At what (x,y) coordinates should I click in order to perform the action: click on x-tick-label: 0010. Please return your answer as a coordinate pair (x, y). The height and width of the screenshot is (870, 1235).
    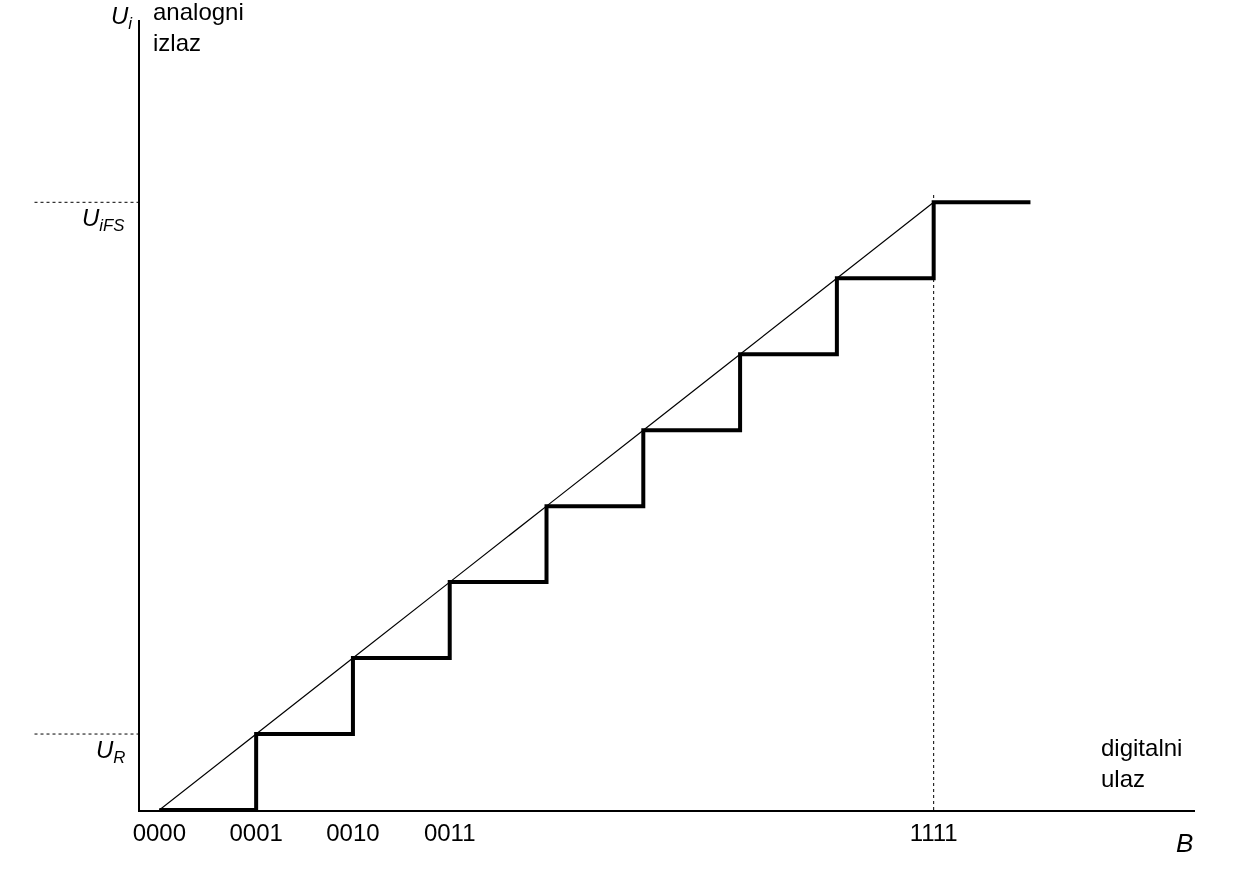
    Looking at the image, I should click on (353, 832).